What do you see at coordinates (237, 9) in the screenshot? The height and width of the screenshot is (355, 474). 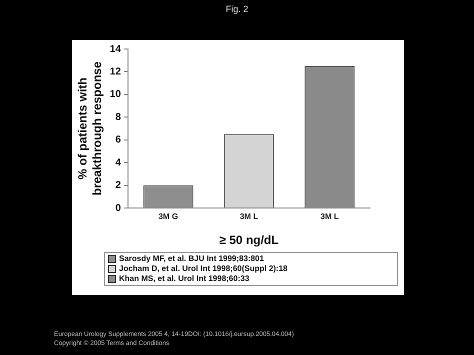 I see `chart-title: Fig. 2` at bounding box center [237, 9].